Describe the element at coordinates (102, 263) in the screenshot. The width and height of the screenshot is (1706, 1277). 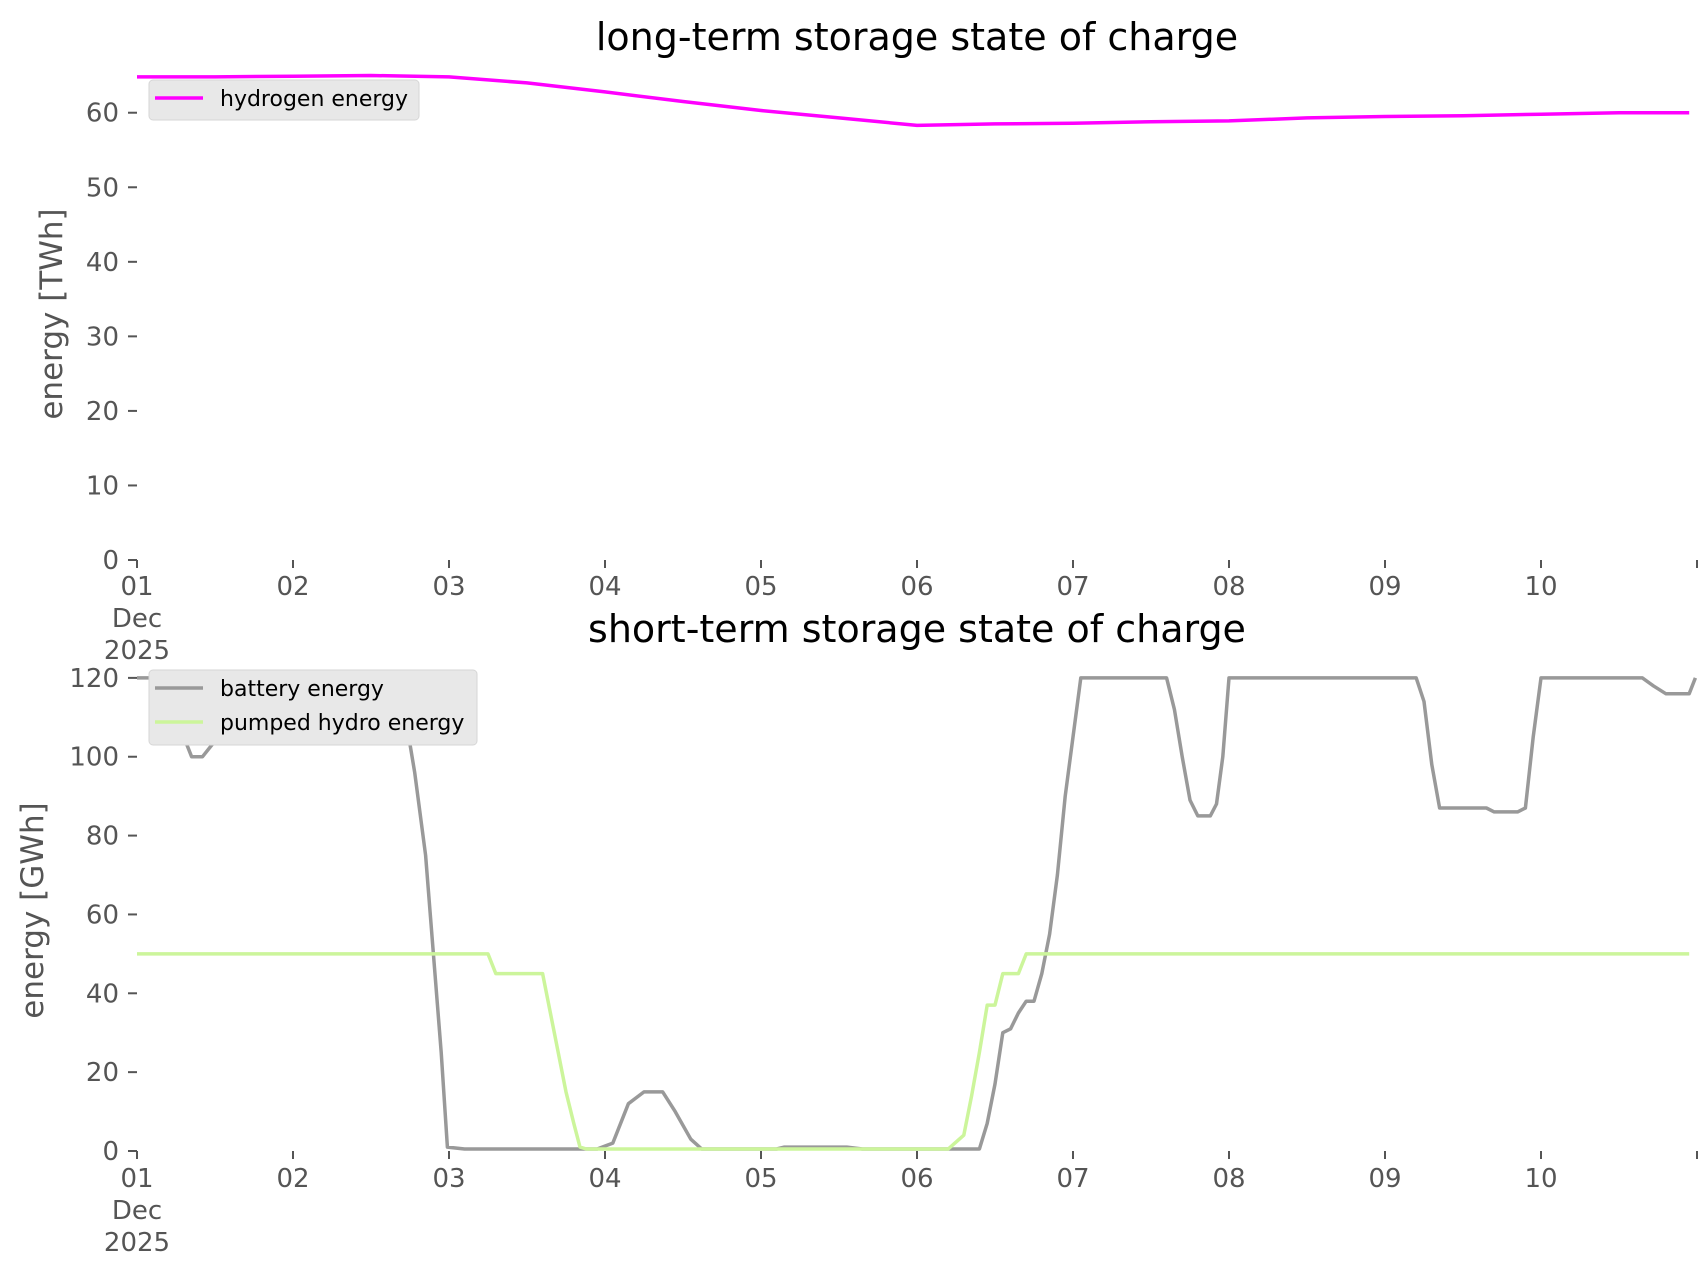
I see `y-tick-label-1-40: 40` at that location.